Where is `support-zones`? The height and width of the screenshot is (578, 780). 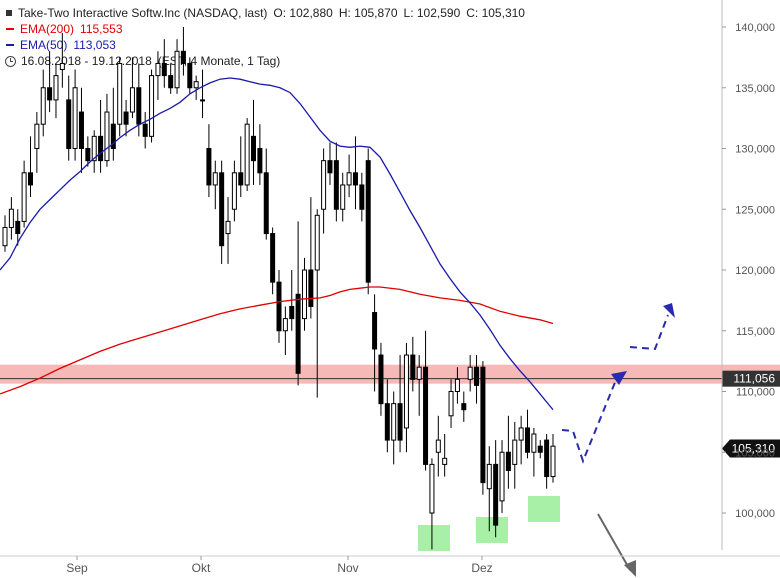 support-zones is located at coordinates (489, 523).